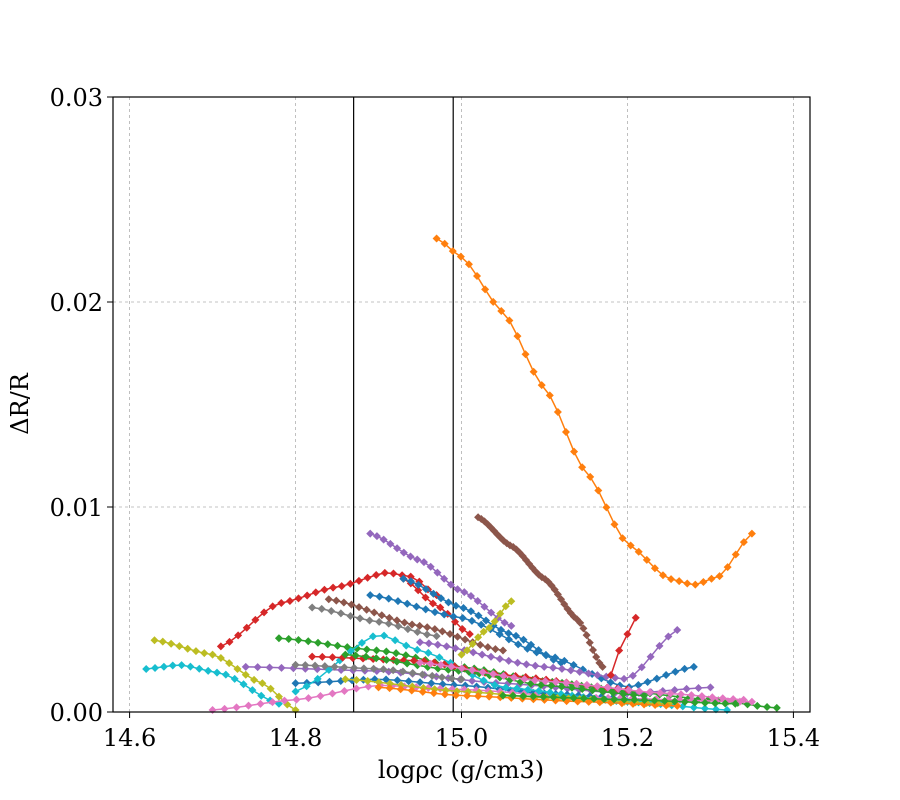 The image size is (900, 800). I want to click on series-s10, so click(549, 654).